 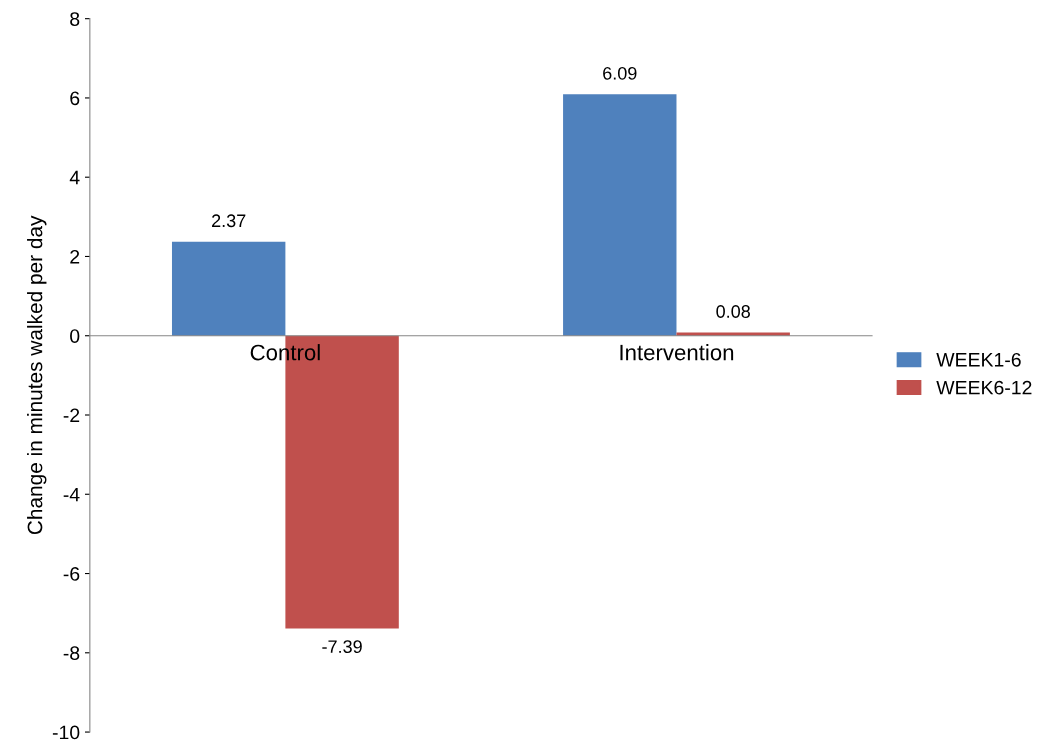 What do you see at coordinates (74, 177) in the screenshot?
I see `y-tick-label: 4` at bounding box center [74, 177].